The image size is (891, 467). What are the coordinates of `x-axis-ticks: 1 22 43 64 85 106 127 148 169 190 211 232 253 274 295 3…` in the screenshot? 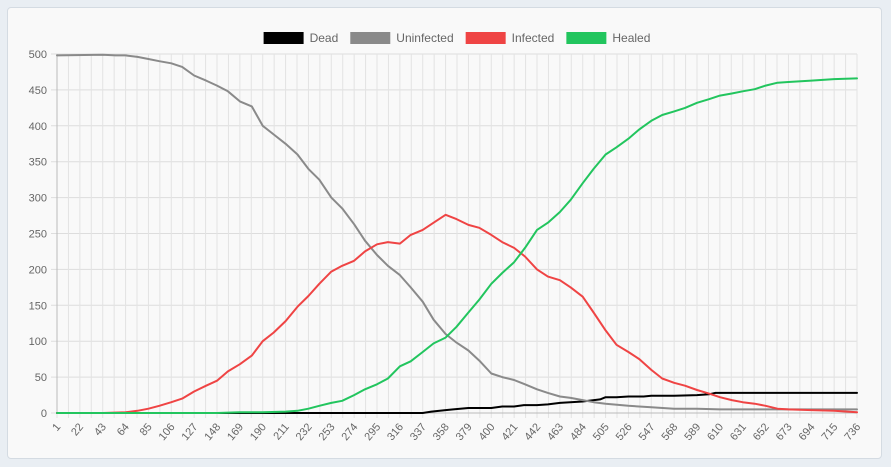 It's located at (456, 432).